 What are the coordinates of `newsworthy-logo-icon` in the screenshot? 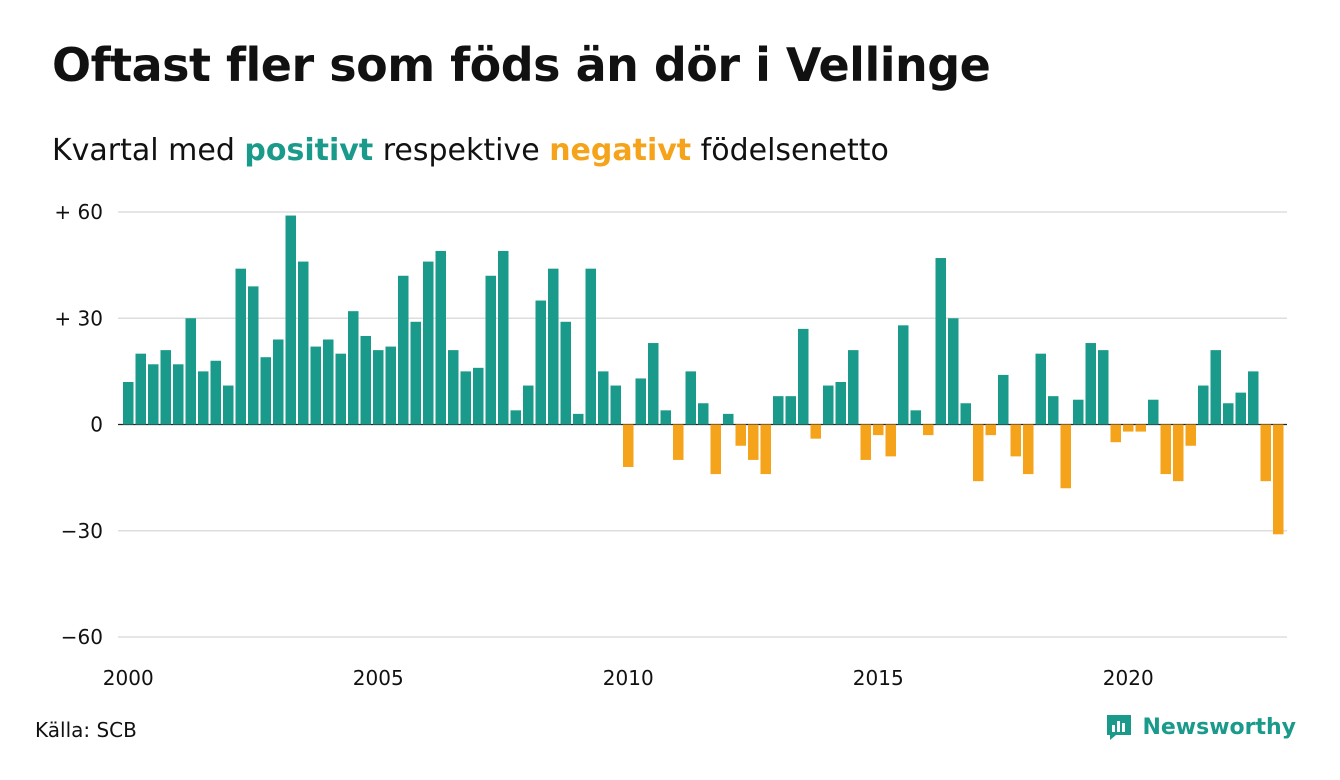 It's located at (1119, 727).